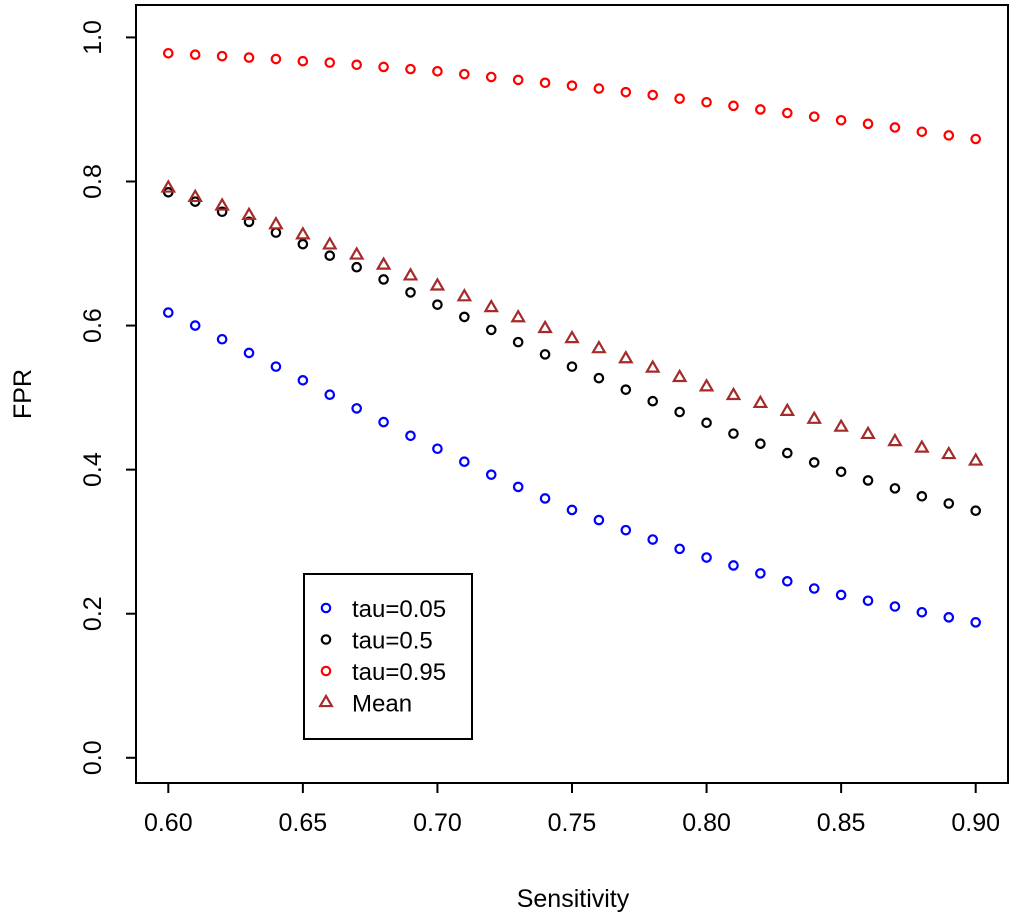  I want to click on legend-box, so click(388, 656).